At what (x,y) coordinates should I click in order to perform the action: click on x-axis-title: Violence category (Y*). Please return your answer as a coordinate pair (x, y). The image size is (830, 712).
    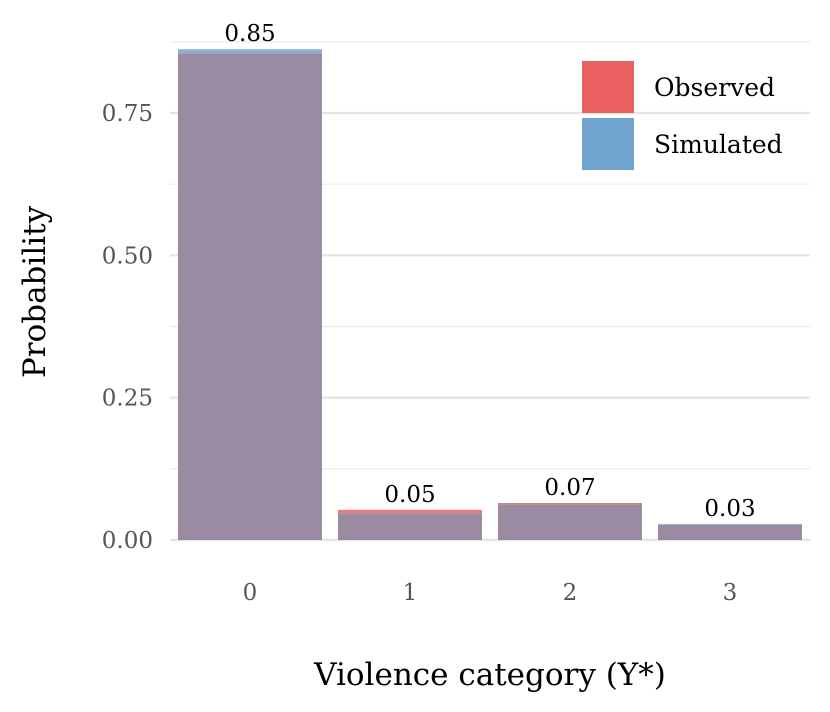
    Looking at the image, I should click on (489, 675).